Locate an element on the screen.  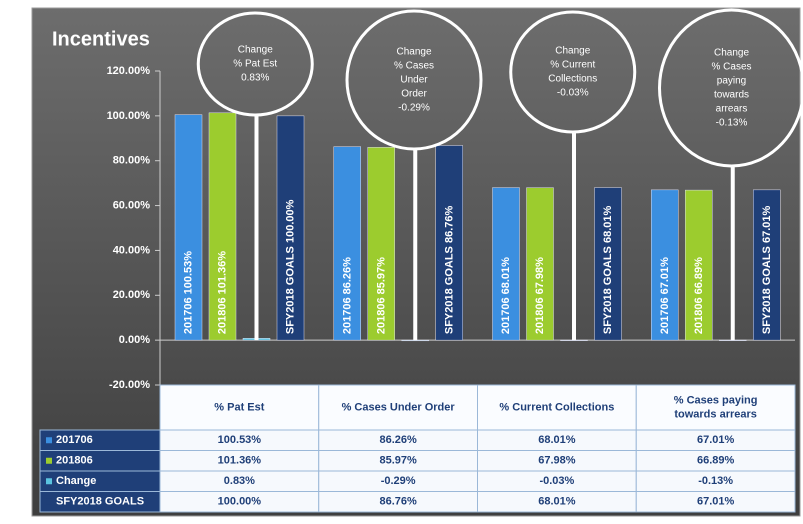
data-label: 201706 100.53% is located at coordinates (188, 292).